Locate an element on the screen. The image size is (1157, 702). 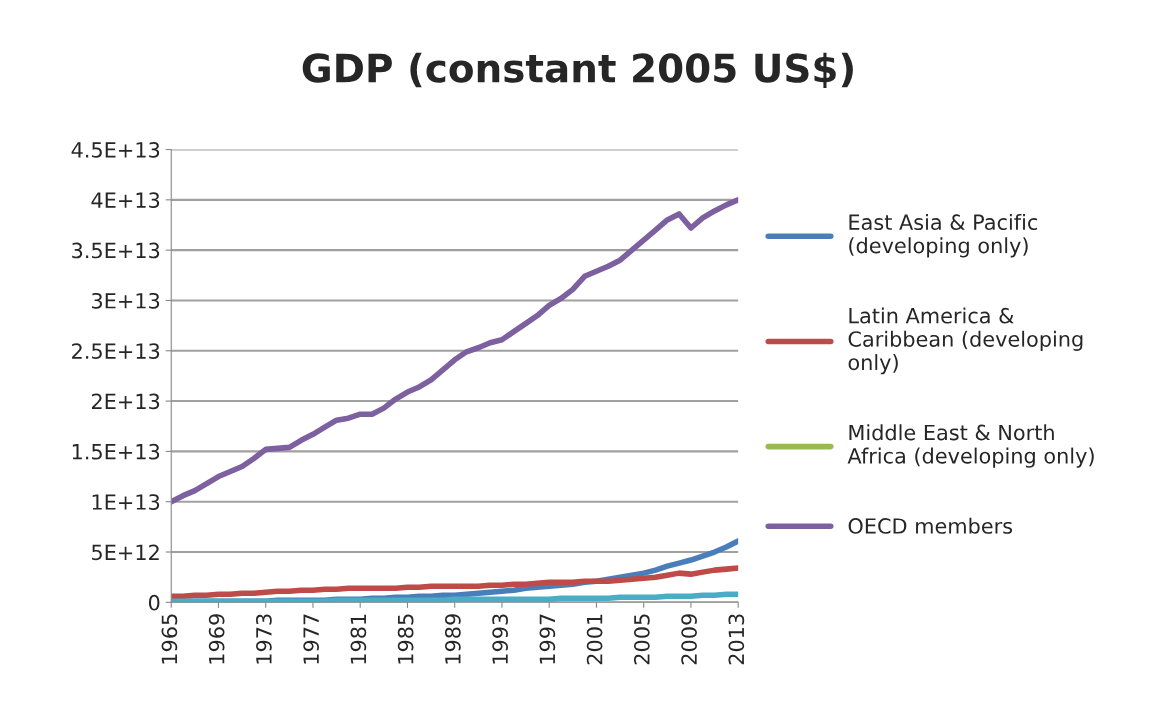
legend-label: Latin America & Caribbean (developing only) is located at coordinates (965, 341).